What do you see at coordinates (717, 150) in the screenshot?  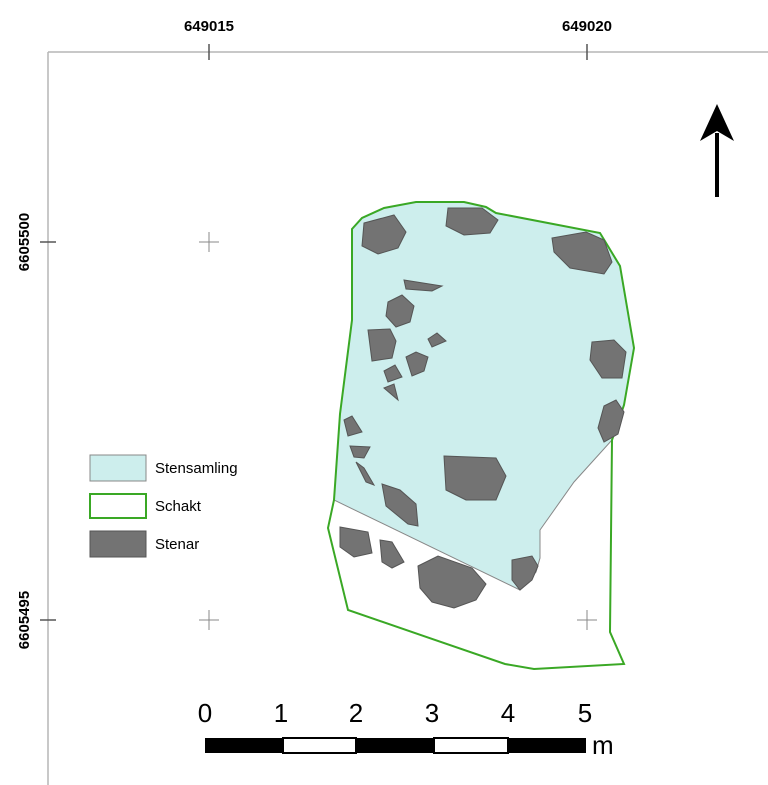 I see `north-arrow-icon` at bounding box center [717, 150].